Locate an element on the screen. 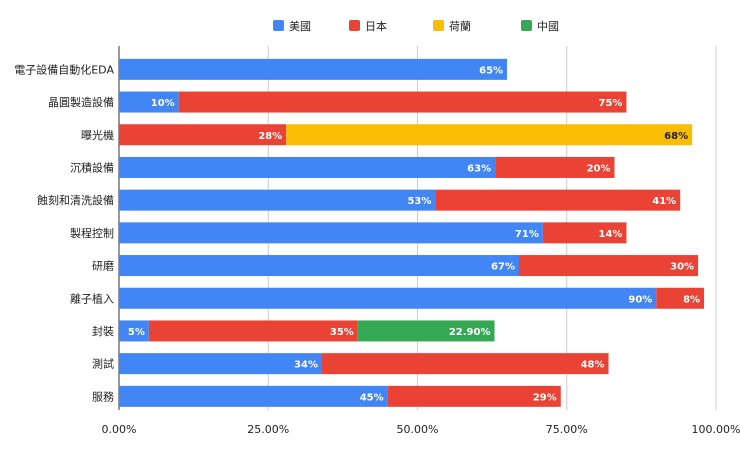  bar-label-1-series-0: 10% is located at coordinates (163, 103).